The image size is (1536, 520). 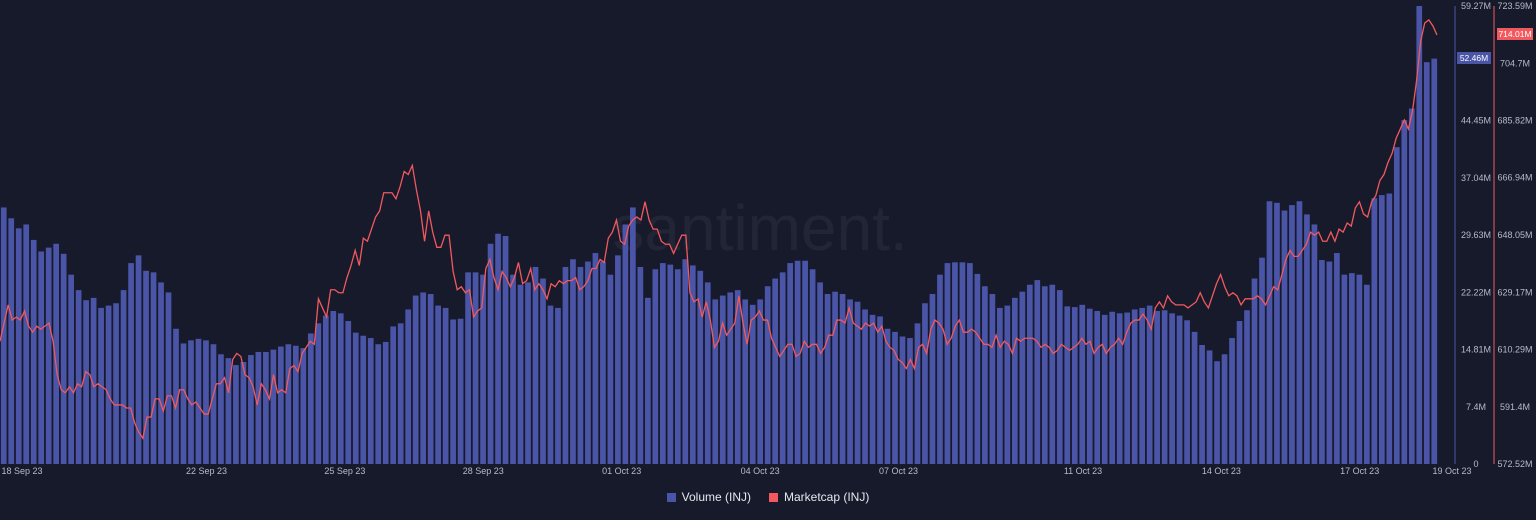 What do you see at coordinates (1515, 34) in the screenshot?
I see `marketcap-badge-bg` at bounding box center [1515, 34].